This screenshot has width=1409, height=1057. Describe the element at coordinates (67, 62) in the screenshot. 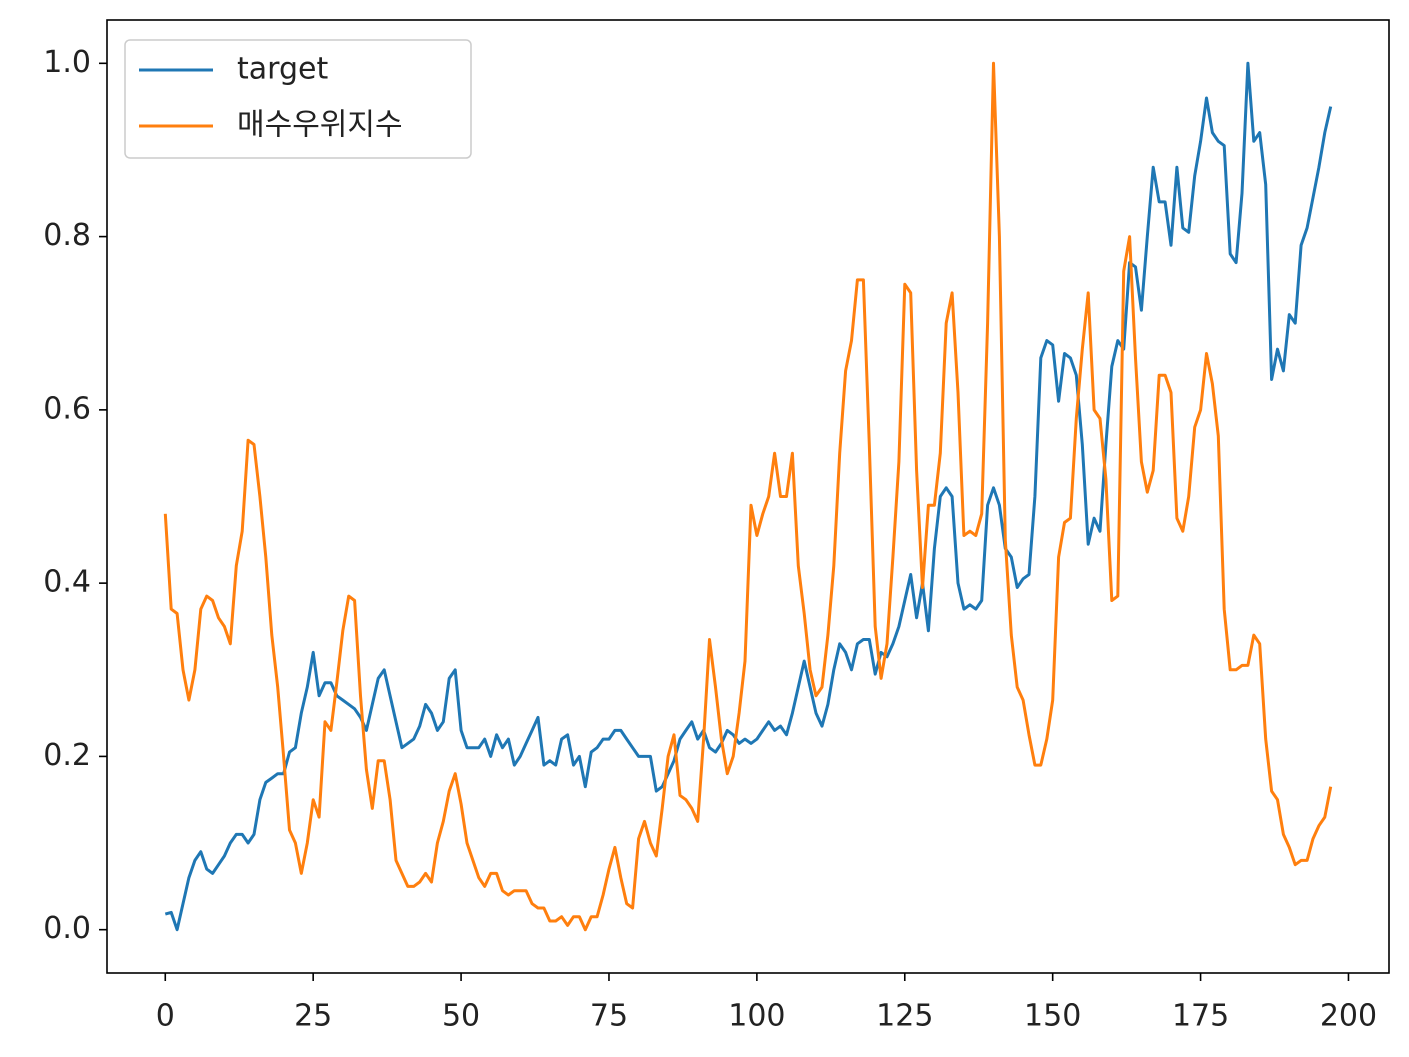

I see `y-tick-label: 1.0` at that location.